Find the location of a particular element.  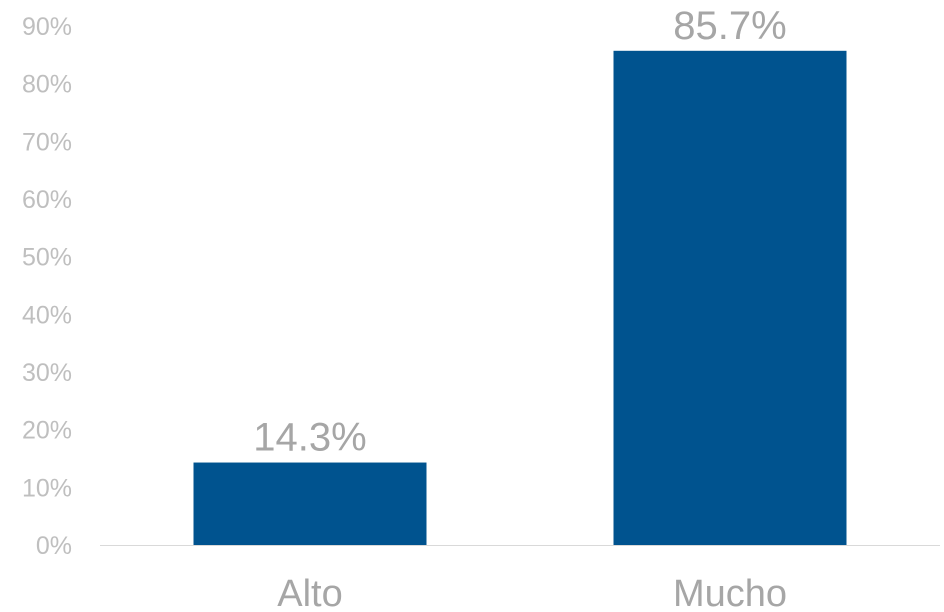

category-label: Mucho is located at coordinates (730, 592).